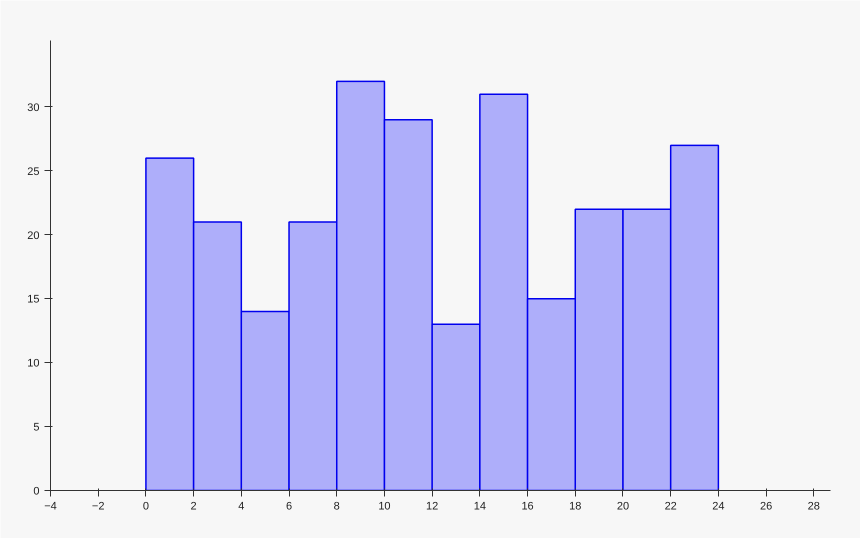 The width and height of the screenshot is (860, 538). What do you see at coordinates (337, 506) in the screenshot?
I see `x-tick-label: 8` at bounding box center [337, 506].